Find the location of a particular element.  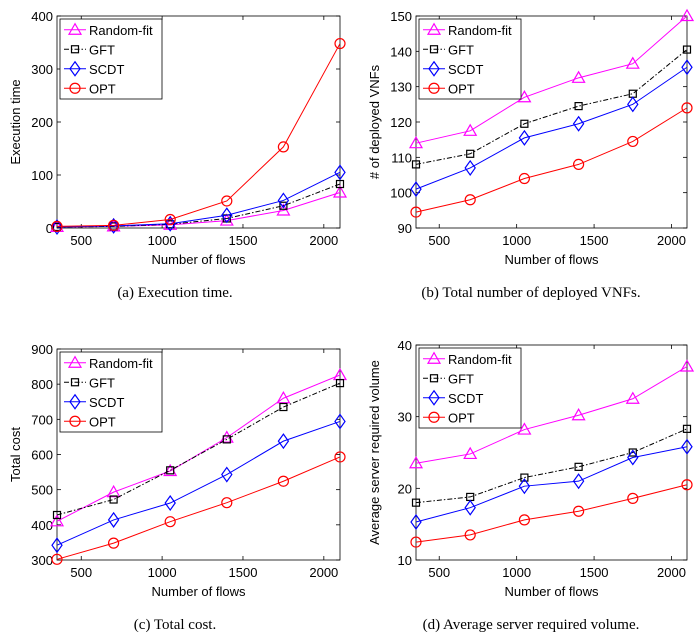

series-scdt is located at coordinates (551, 484).